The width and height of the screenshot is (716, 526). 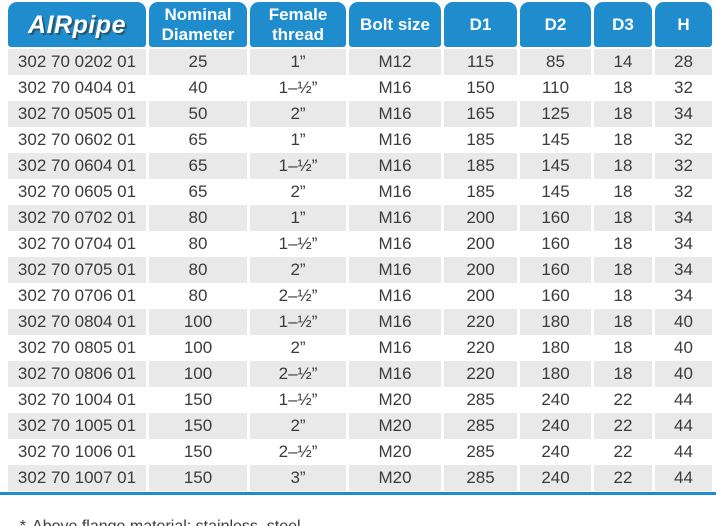 I want to click on column-header-h: H, so click(x=683, y=24).